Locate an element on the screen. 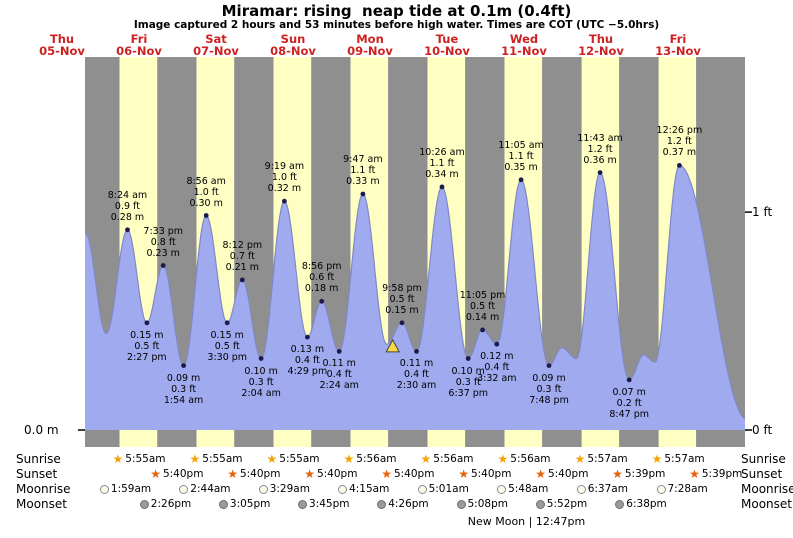 This screenshot has width=793, height=538. moon-phase-label: New Moon | 12:47pm is located at coordinates (526, 521).